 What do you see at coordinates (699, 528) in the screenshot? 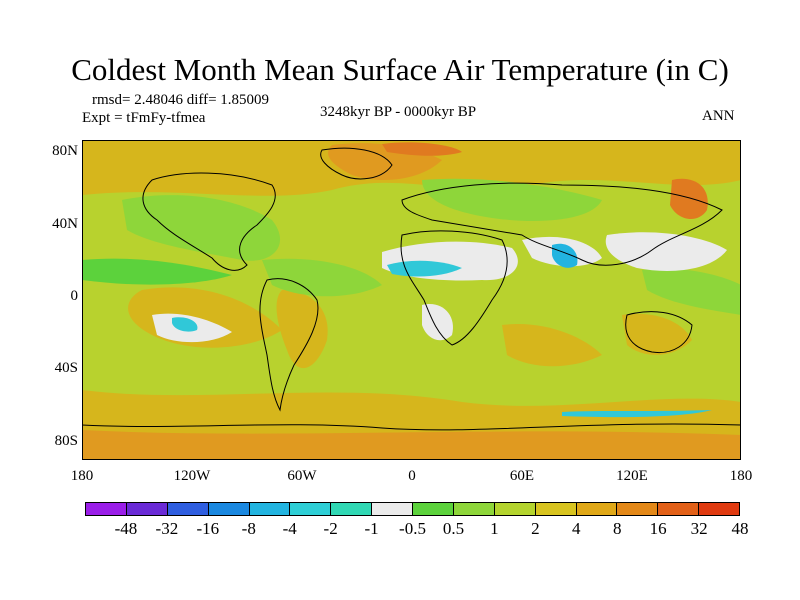
I see `colorbar-label: 32` at bounding box center [699, 528].